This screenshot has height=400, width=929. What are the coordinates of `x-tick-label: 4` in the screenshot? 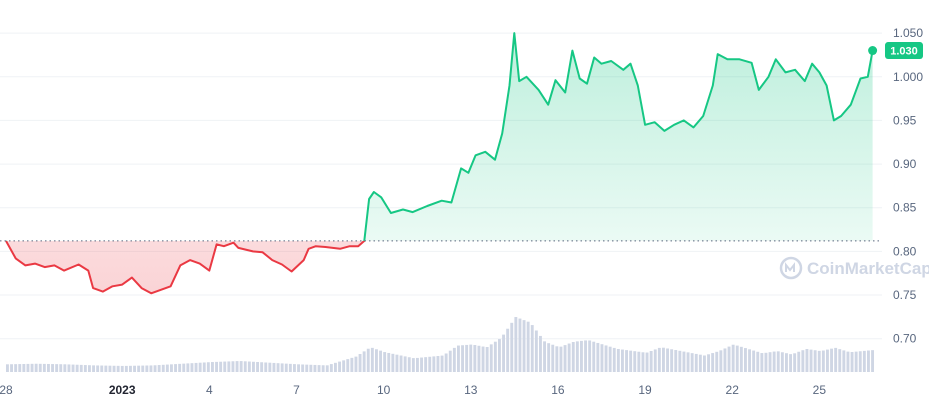 It's located at (209, 390).